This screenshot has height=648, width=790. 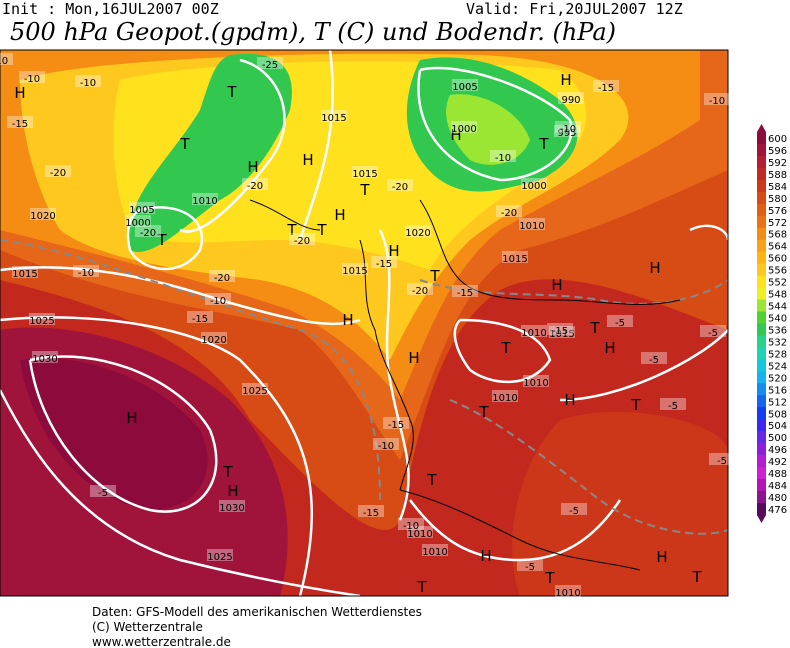 I want to click on colorbar-label: 500, so click(x=777, y=438).